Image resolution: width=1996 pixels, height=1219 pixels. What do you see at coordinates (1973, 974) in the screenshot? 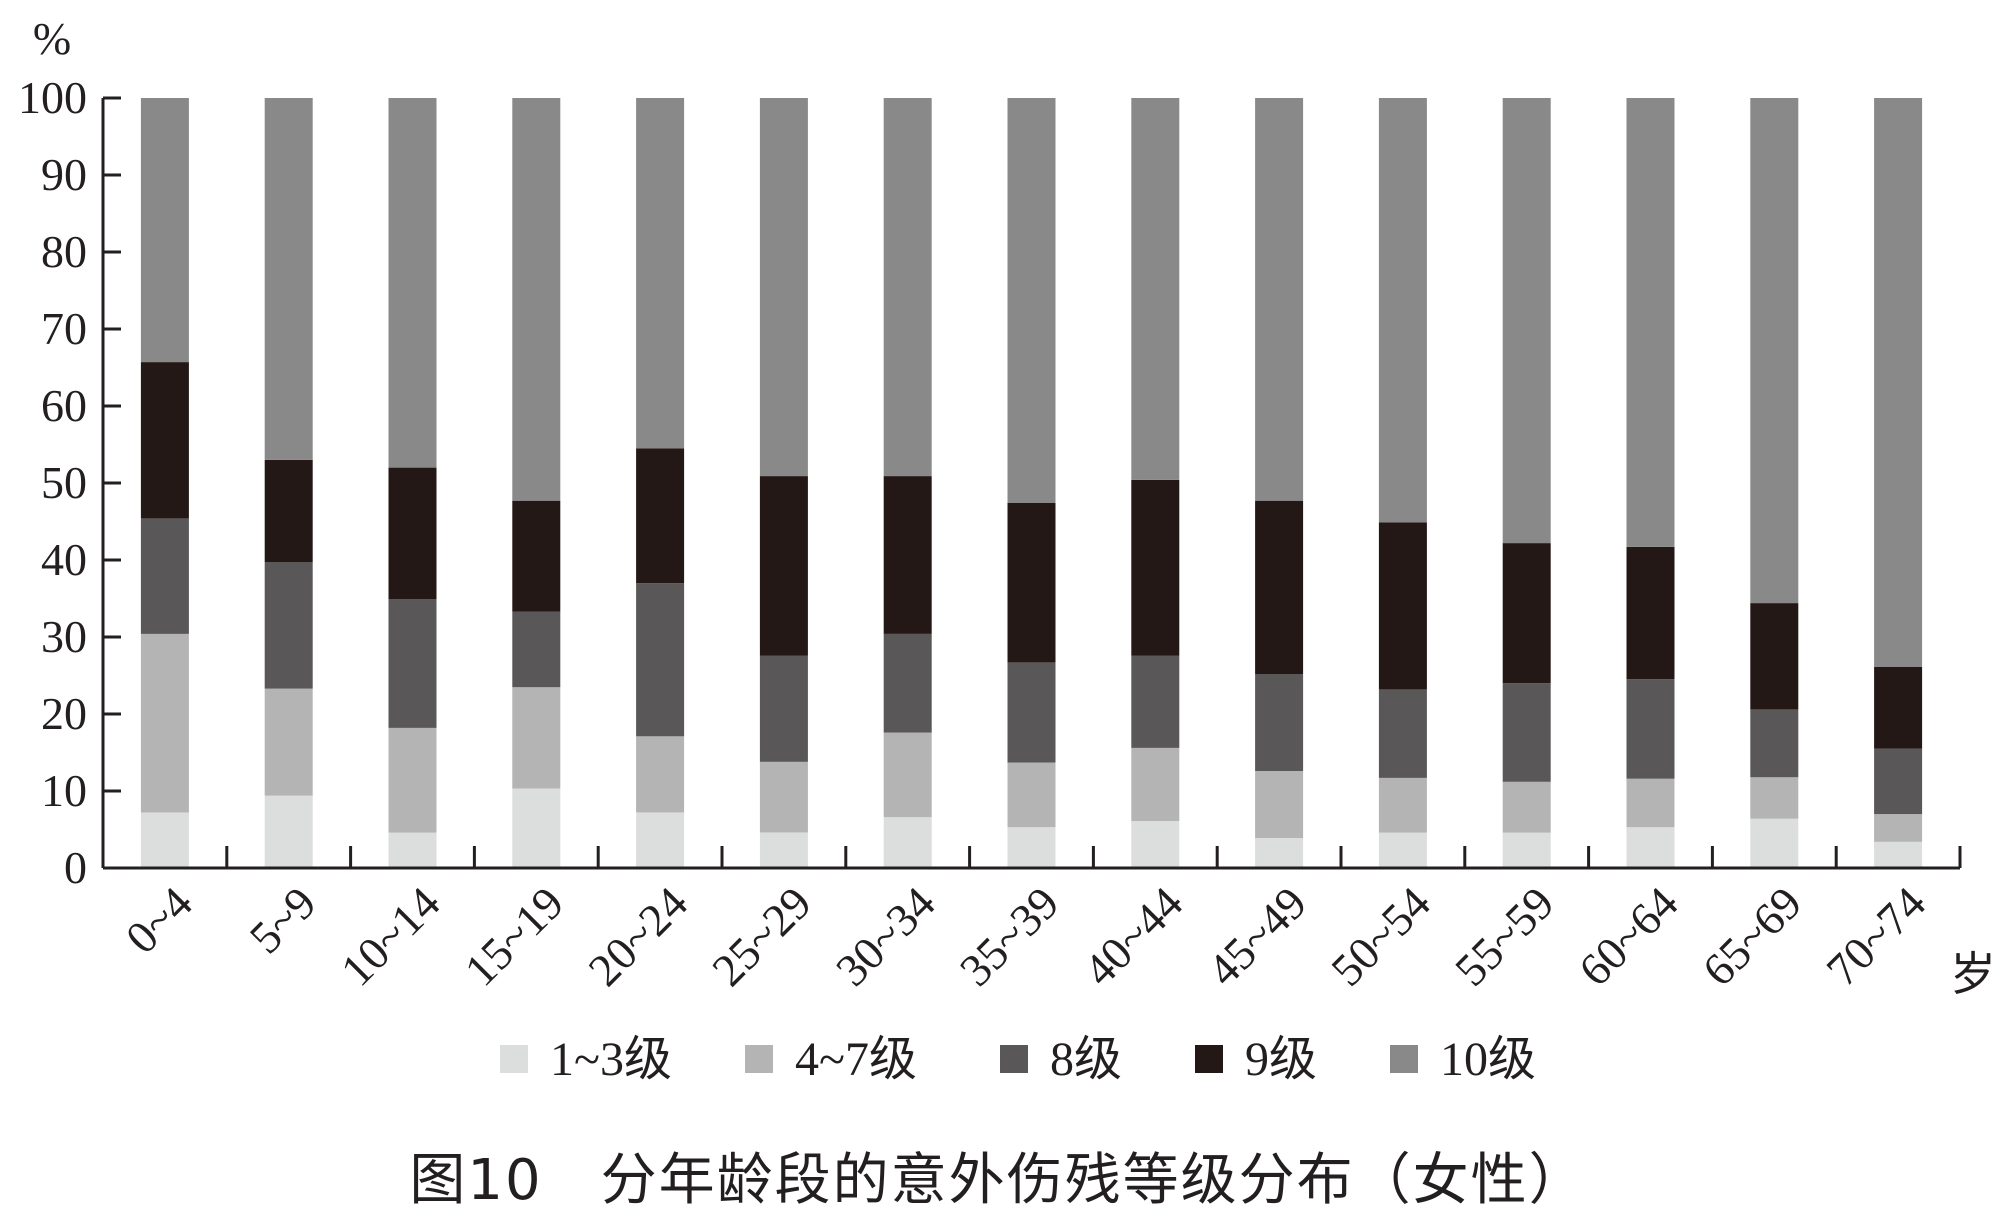
I see `x-axis-unit-label: 岁` at bounding box center [1973, 974].